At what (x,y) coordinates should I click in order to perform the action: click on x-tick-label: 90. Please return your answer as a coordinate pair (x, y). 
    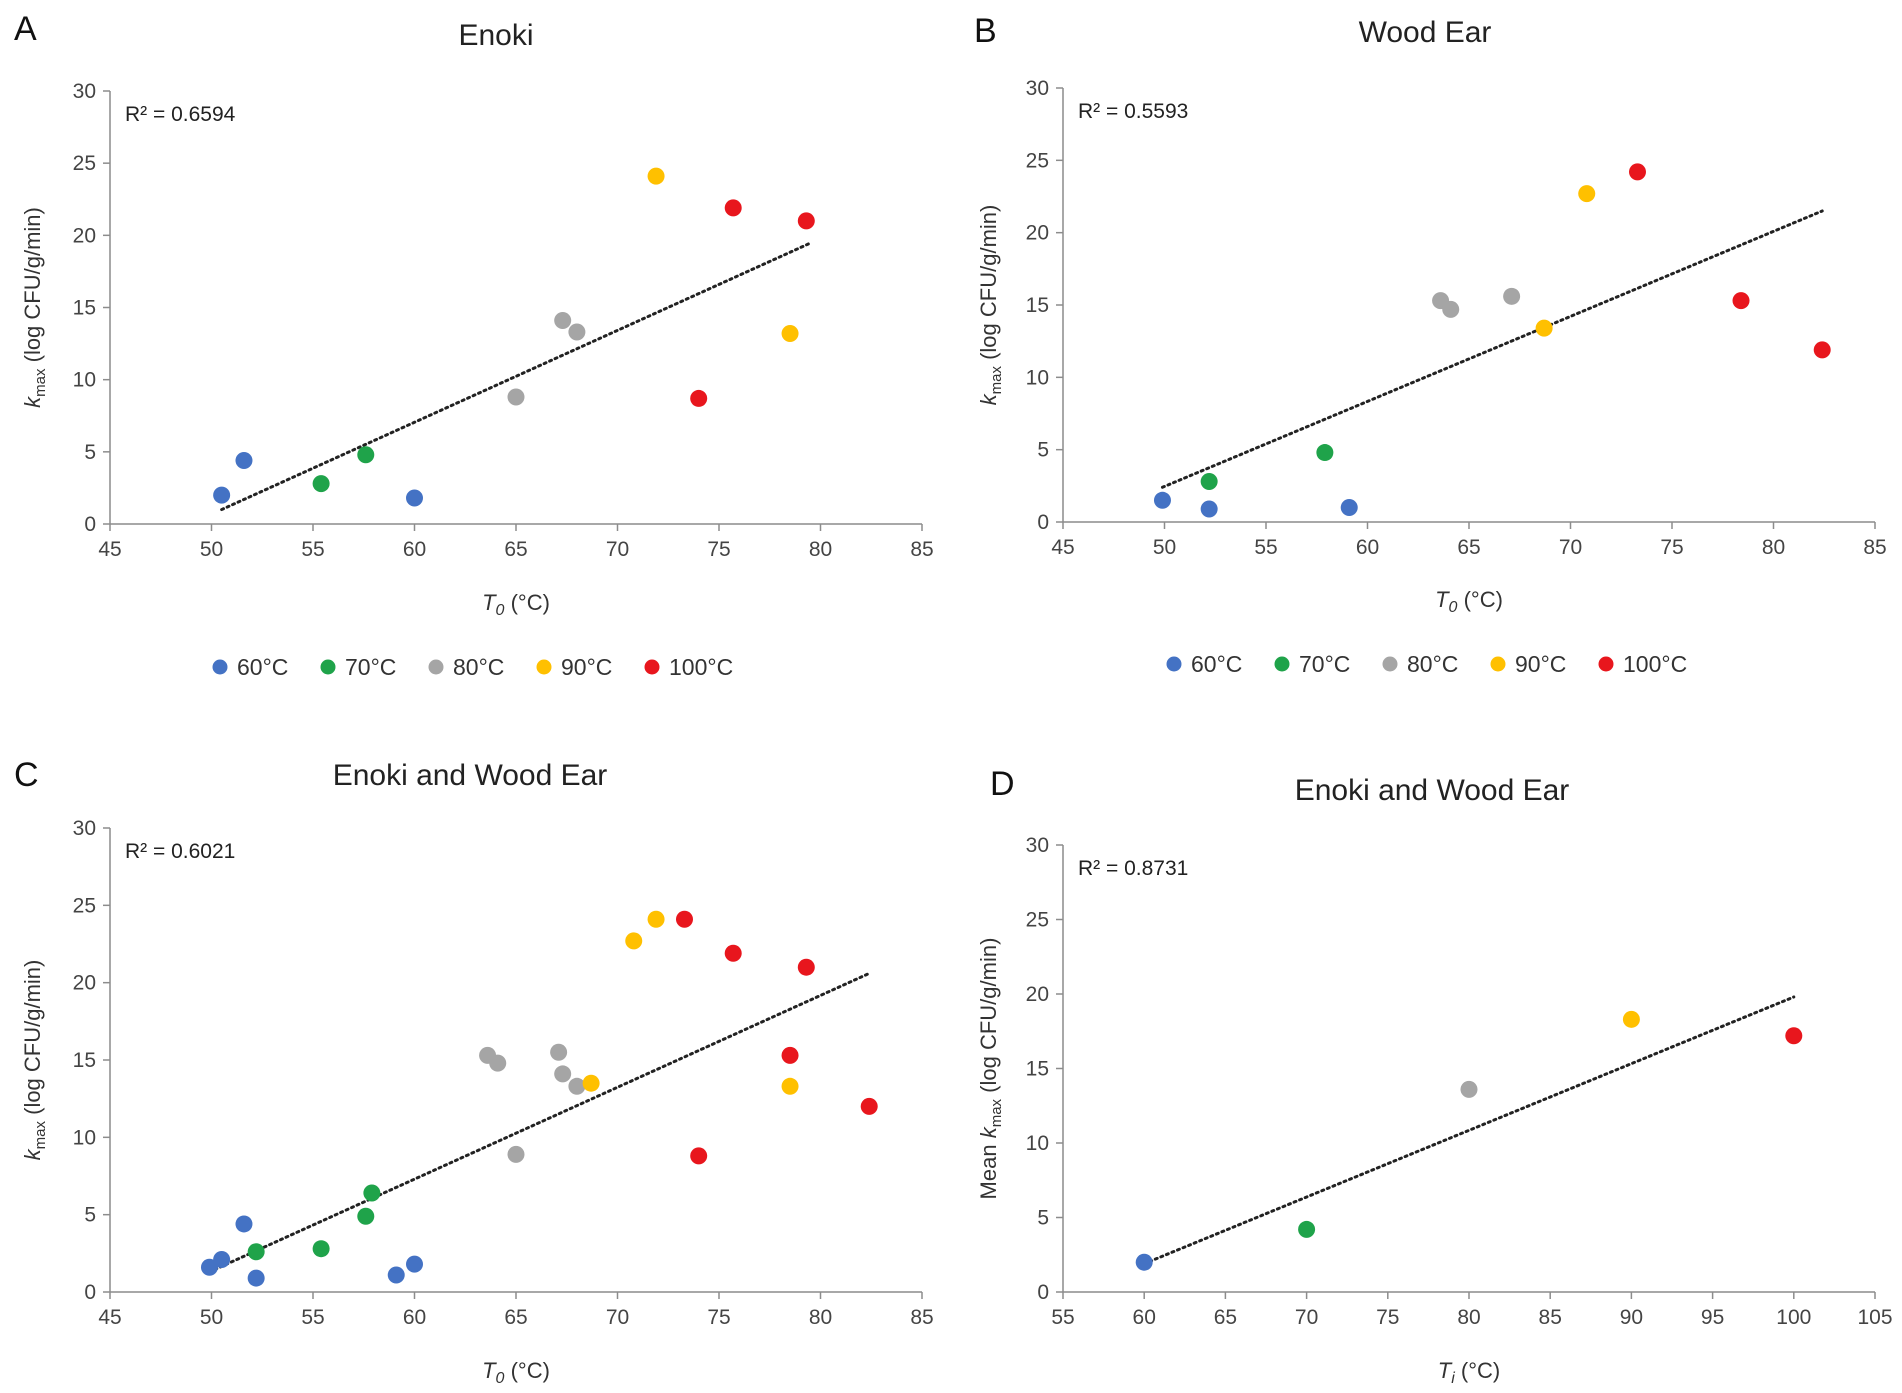
    Looking at the image, I should click on (1631, 1317).